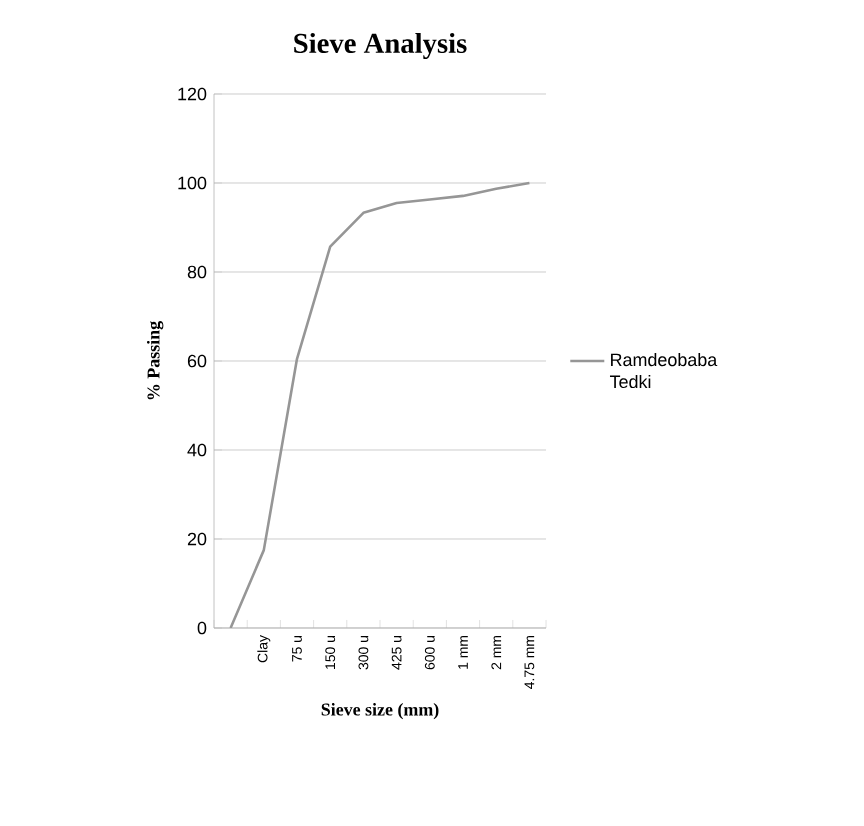 Image resolution: width=864 pixels, height=826 pixels. I want to click on legend-label: Ramdeobaba Tedki, so click(663, 371).